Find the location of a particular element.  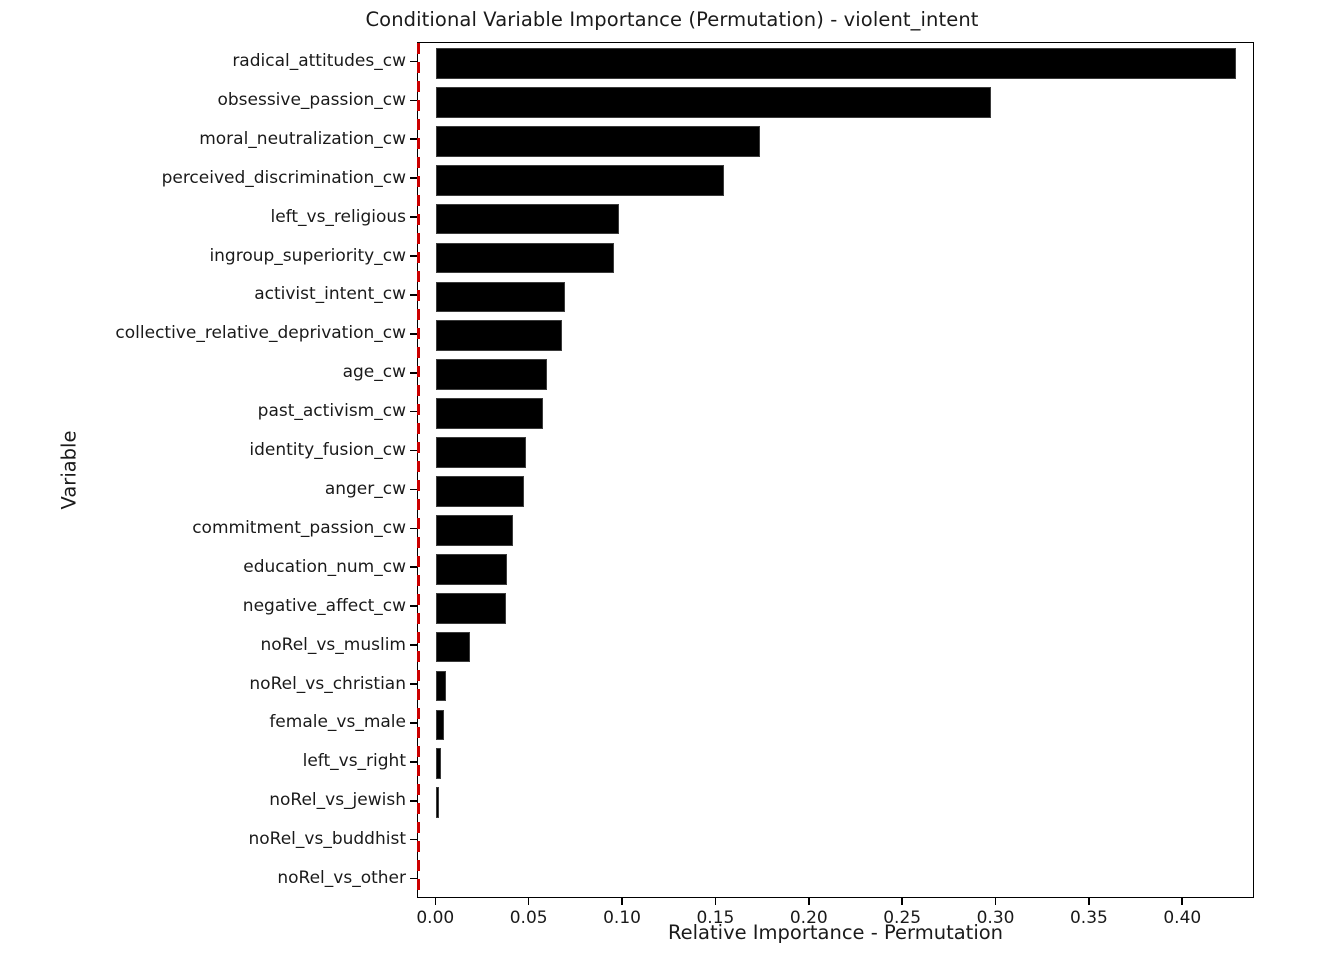

x-tick-label: 0.15 is located at coordinates (715, 918).